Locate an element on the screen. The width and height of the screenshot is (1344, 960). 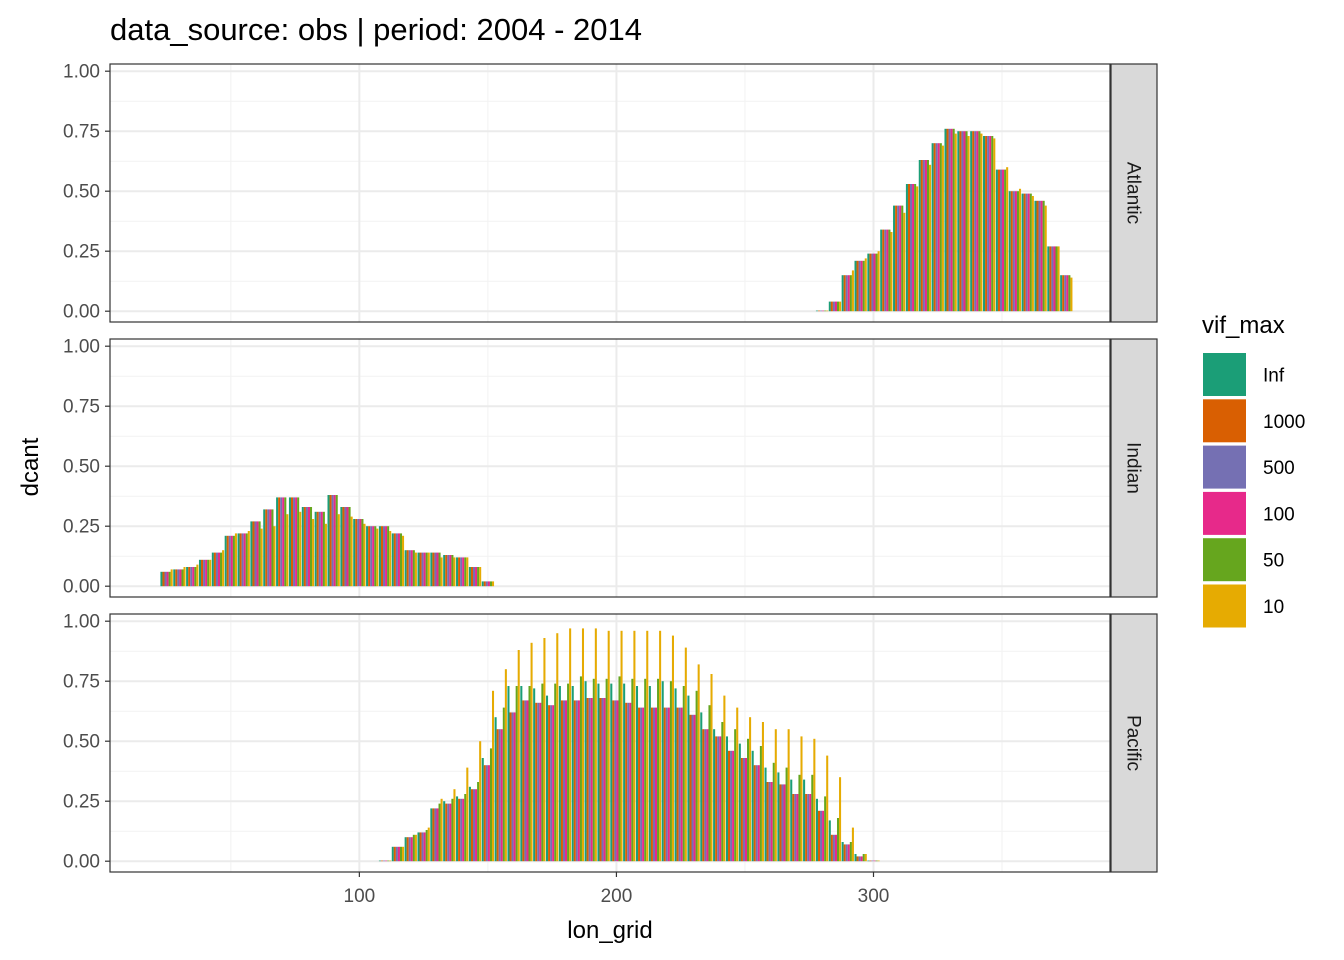
legend-key-inf is located at coordinates (1224, 374).